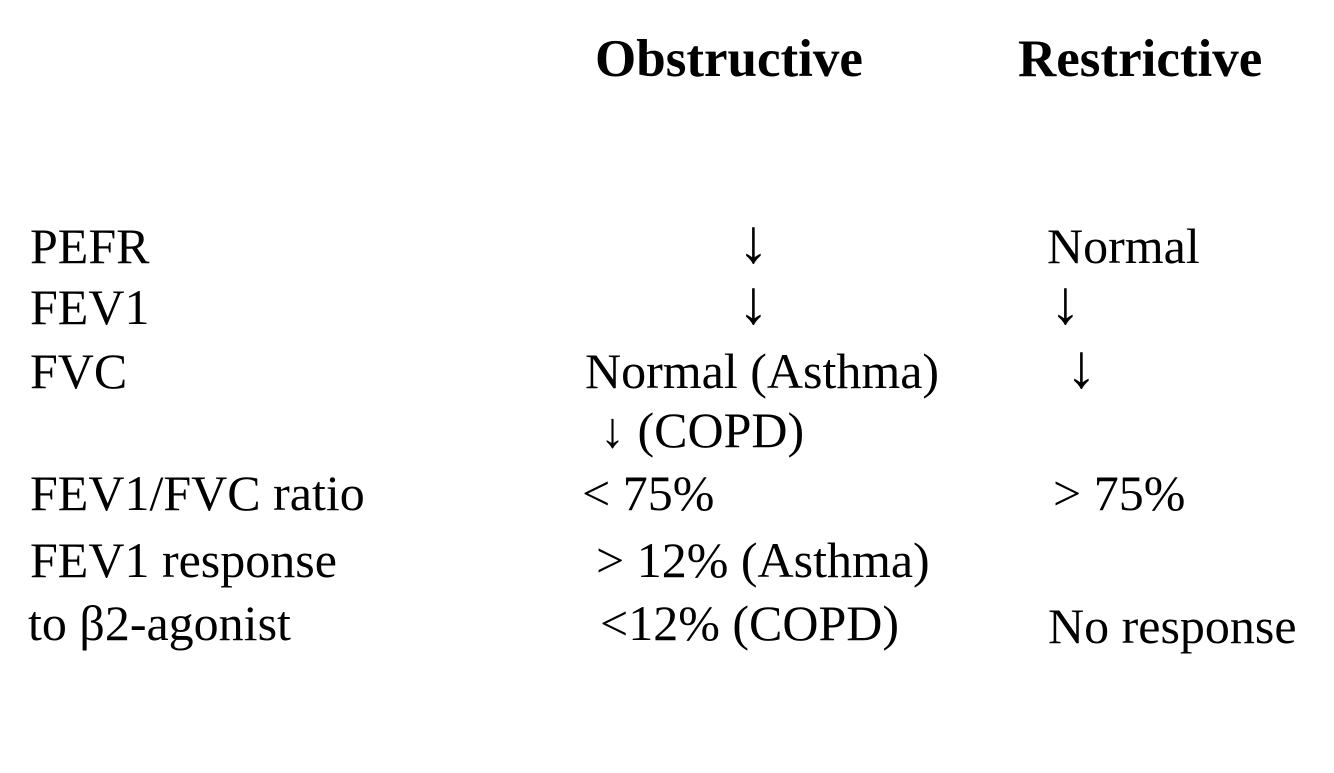 This screenshot has height=773, width=1334. What do you see at coordinates (183, 560) in the screenshot?
I see `row-label-fev1-response: FEV1 response` at bounding box center [183, 560].